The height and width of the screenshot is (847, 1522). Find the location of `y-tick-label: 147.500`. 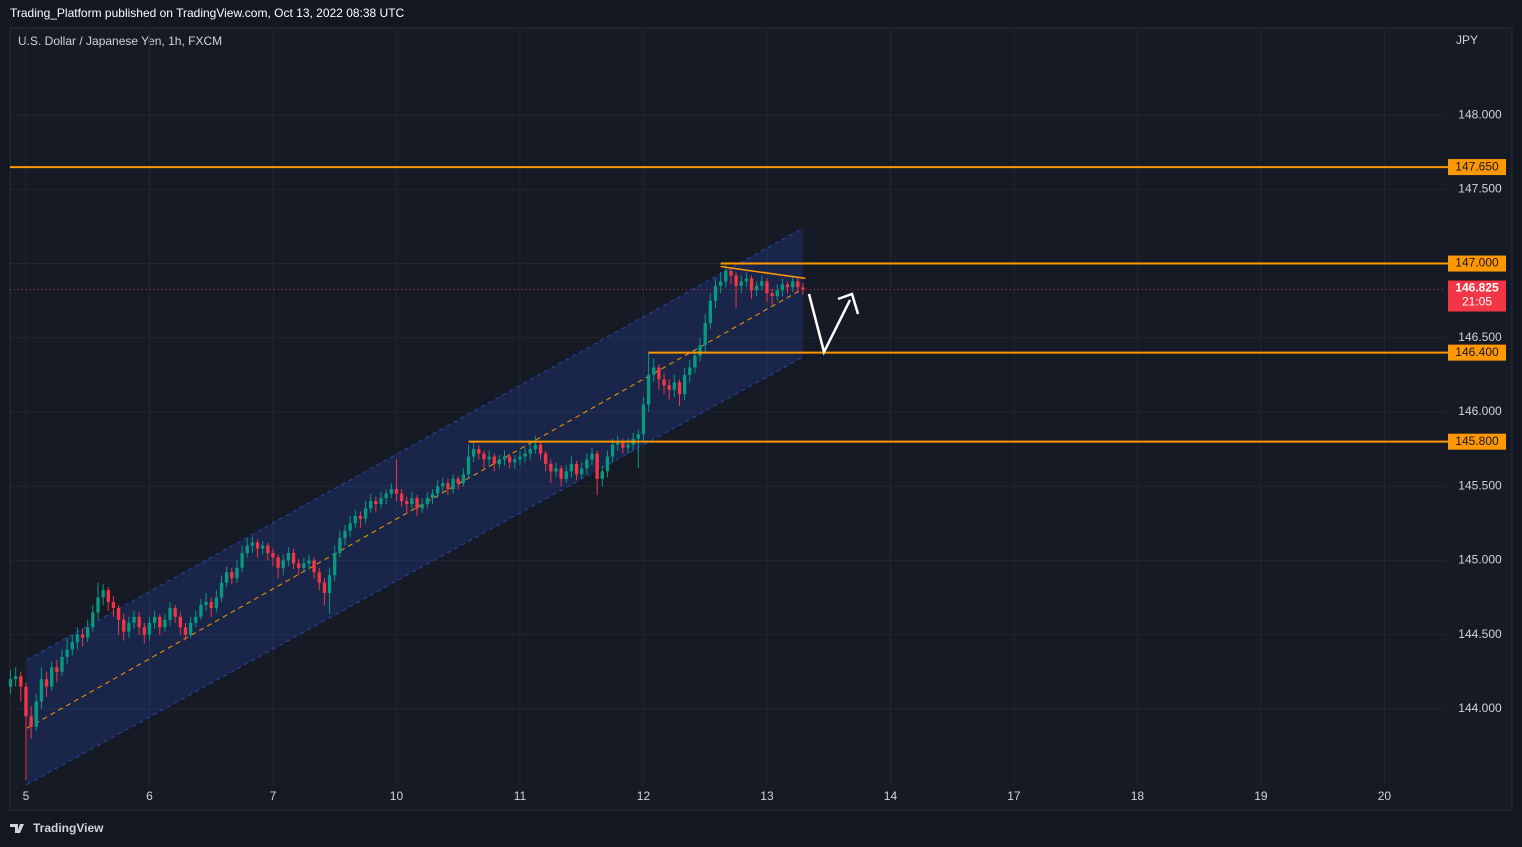

y-tick-label: 147.500 is located at coordinates (1480, 189).